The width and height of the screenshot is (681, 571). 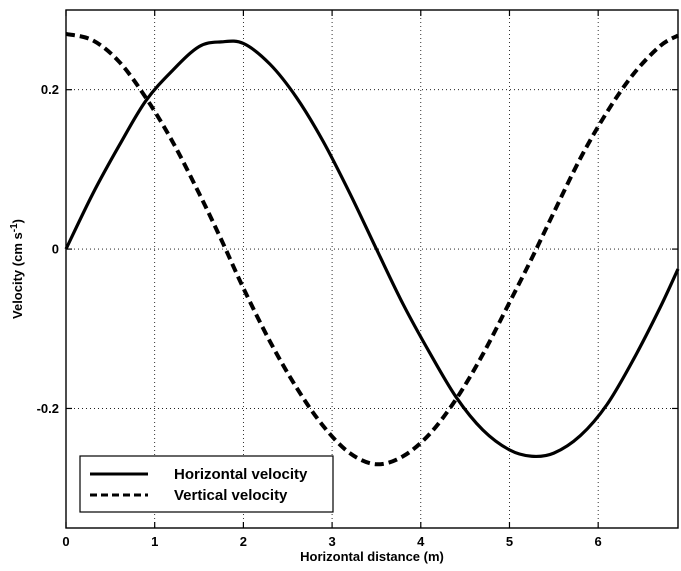 I want to click on x-tick-label: 3, so click(x=331, y=541).